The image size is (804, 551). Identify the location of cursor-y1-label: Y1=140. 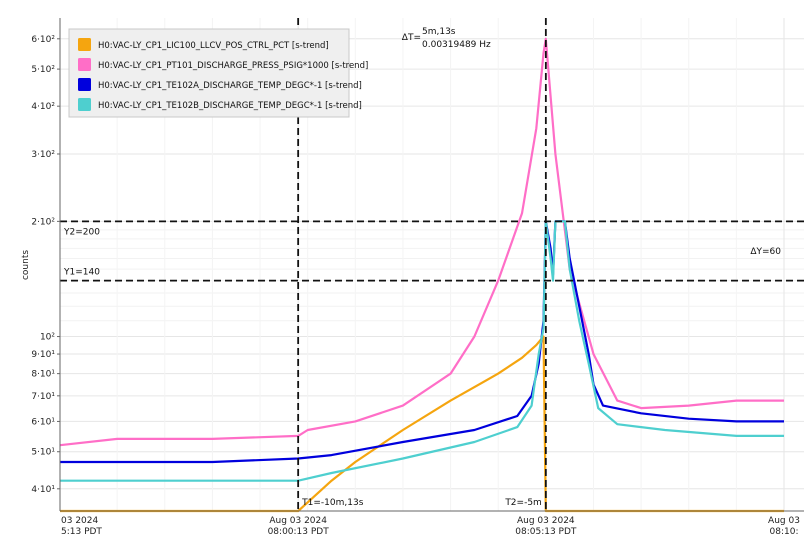
(81, 273).